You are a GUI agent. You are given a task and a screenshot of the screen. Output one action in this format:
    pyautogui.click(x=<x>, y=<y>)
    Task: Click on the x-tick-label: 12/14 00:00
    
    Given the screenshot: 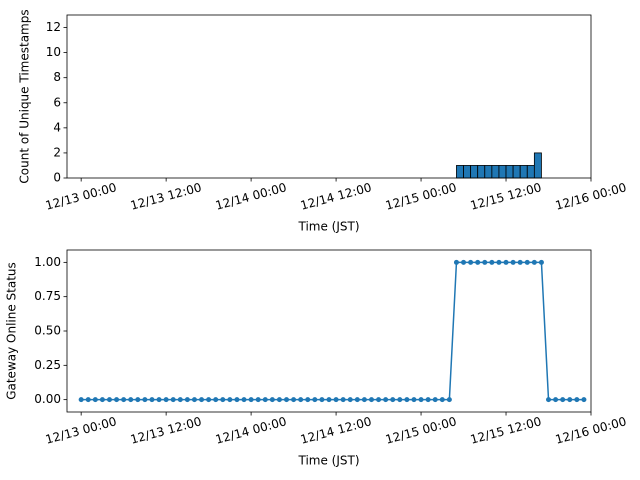 What is the action you would take?
    pyautogui.click(x=251, y=430)
    